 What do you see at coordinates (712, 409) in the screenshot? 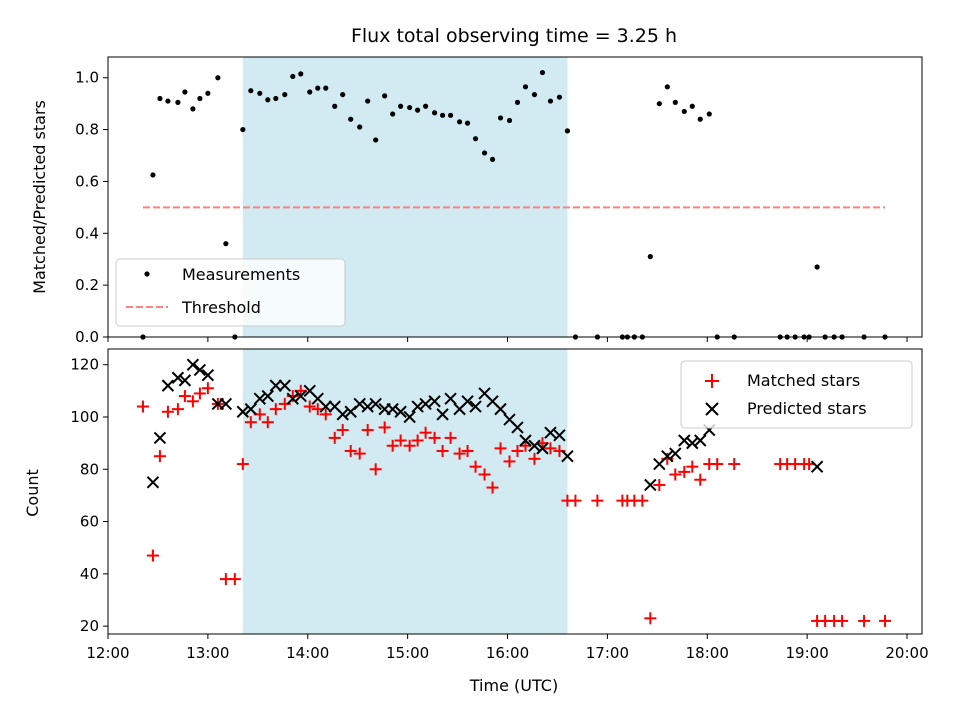
I see `legend-predicted-marker` at bounding box center [712, 409].